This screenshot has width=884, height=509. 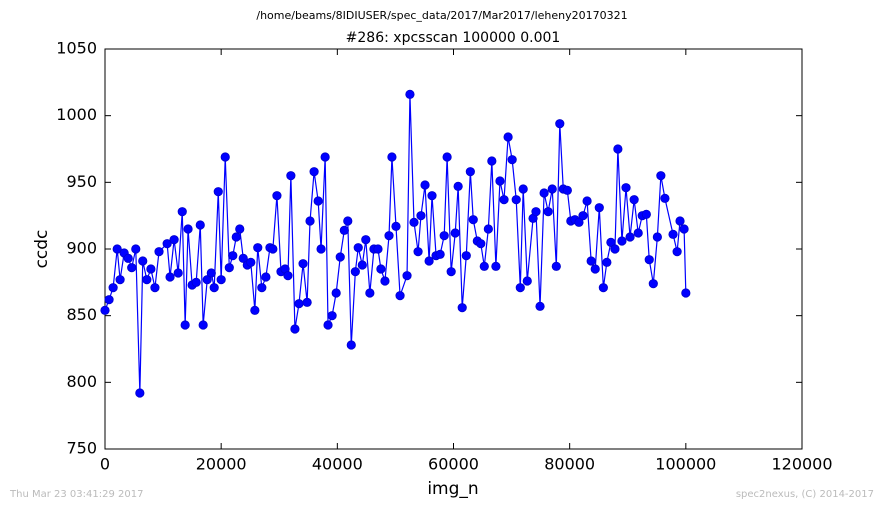 What do you see at coordinates (105, 464) in the screenshot?
I see `x-tick-label: 0` at bounding box center [105, 464].